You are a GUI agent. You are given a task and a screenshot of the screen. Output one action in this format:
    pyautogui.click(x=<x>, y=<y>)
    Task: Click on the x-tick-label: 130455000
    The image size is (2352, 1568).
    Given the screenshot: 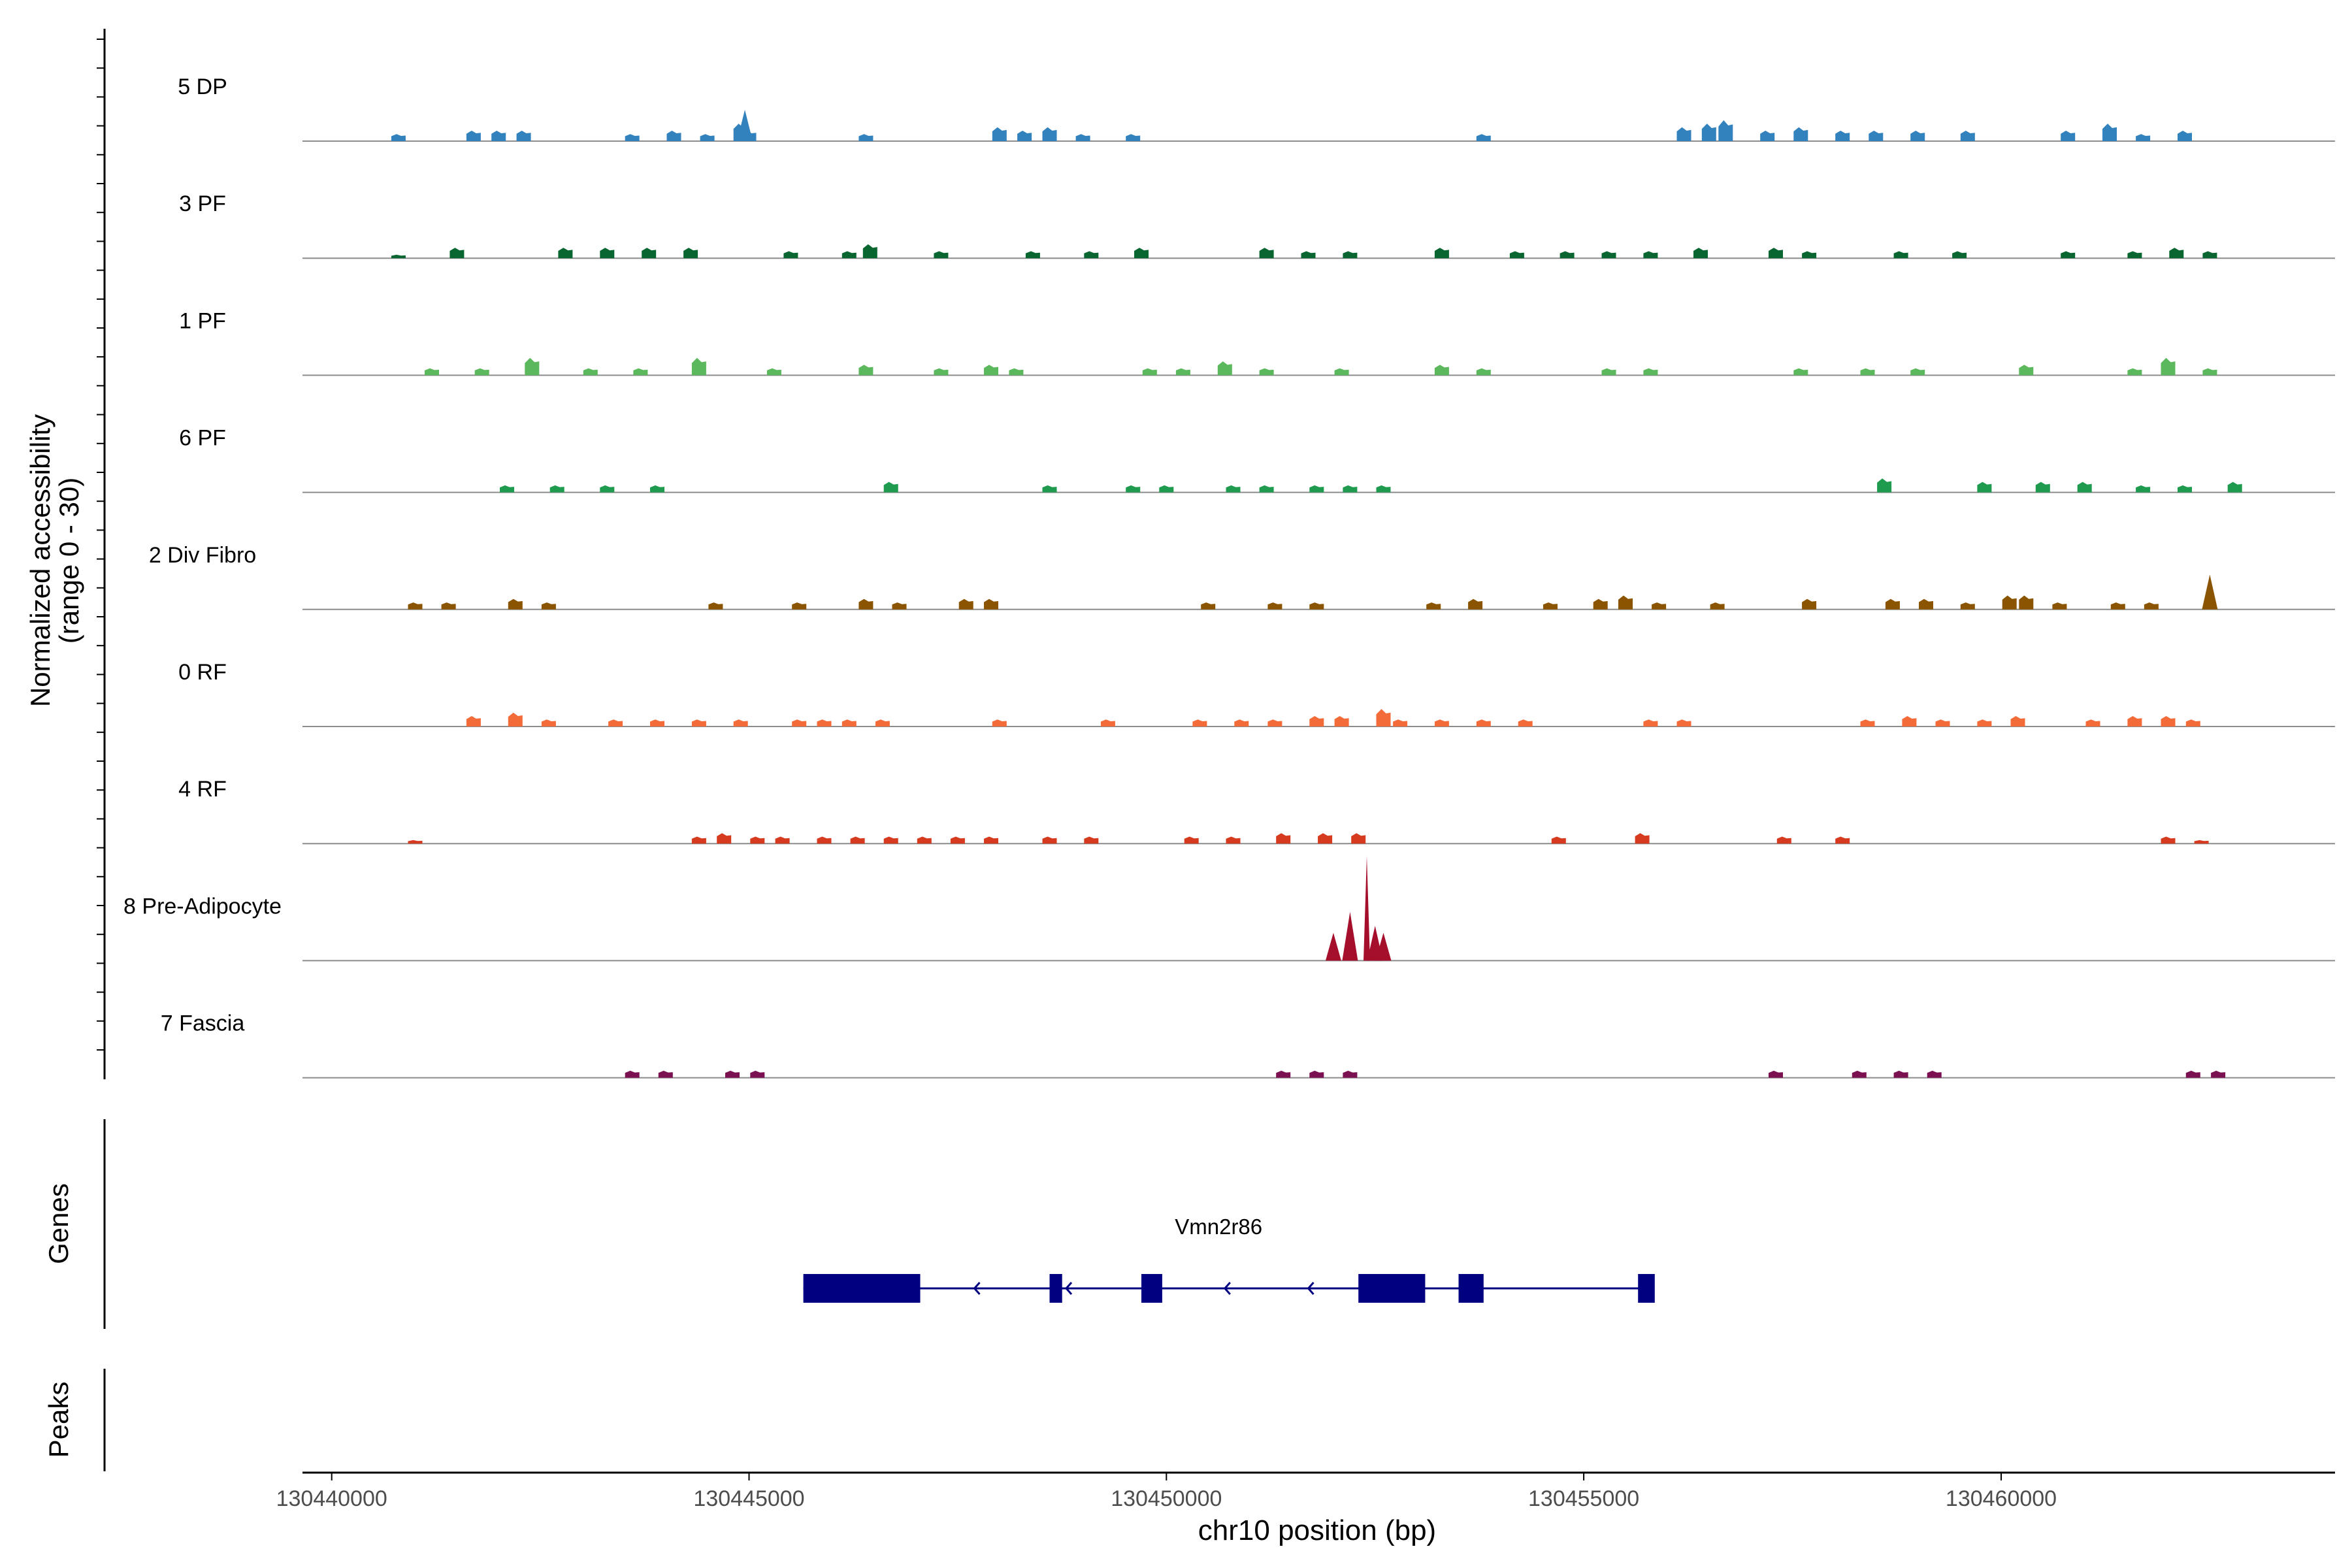 What is the action you would take?
    pyautogui.click(x=1583, y=1498)
    